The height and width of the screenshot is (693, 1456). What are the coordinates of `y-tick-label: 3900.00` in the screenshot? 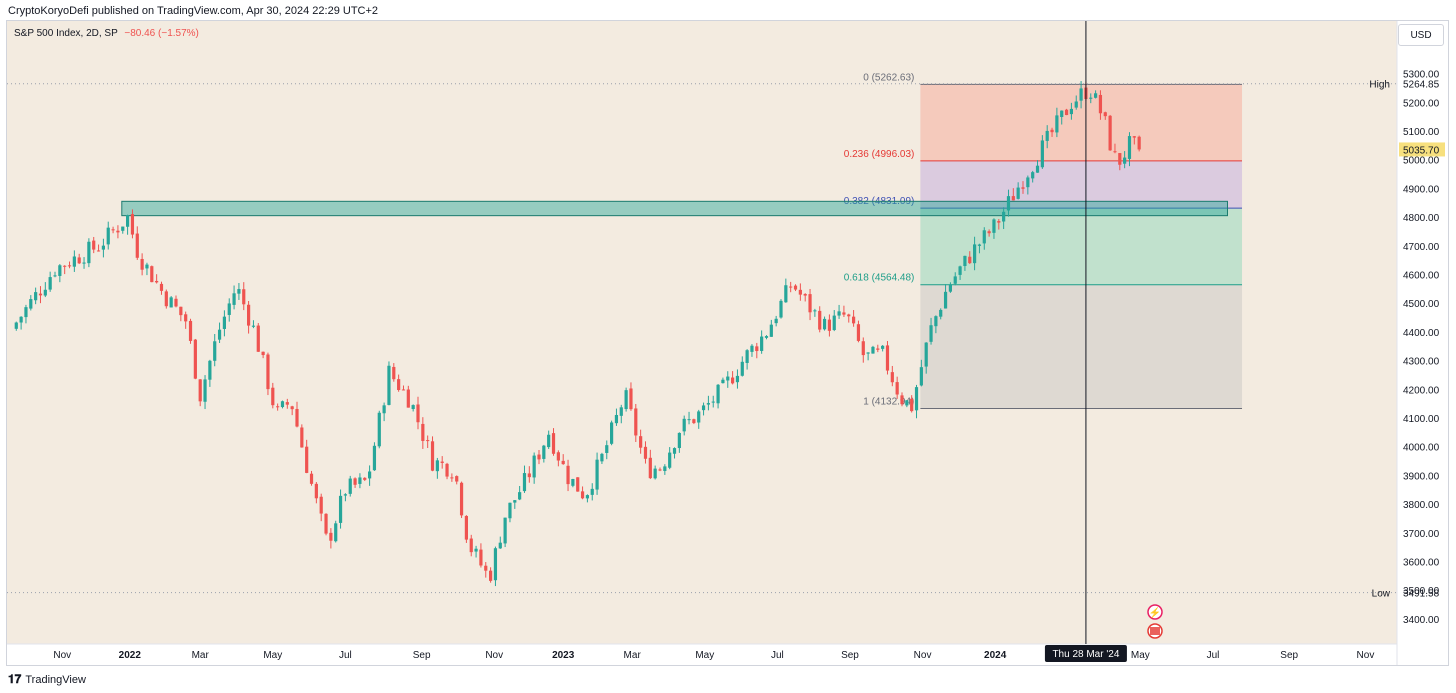 It's located at (1421, 476).